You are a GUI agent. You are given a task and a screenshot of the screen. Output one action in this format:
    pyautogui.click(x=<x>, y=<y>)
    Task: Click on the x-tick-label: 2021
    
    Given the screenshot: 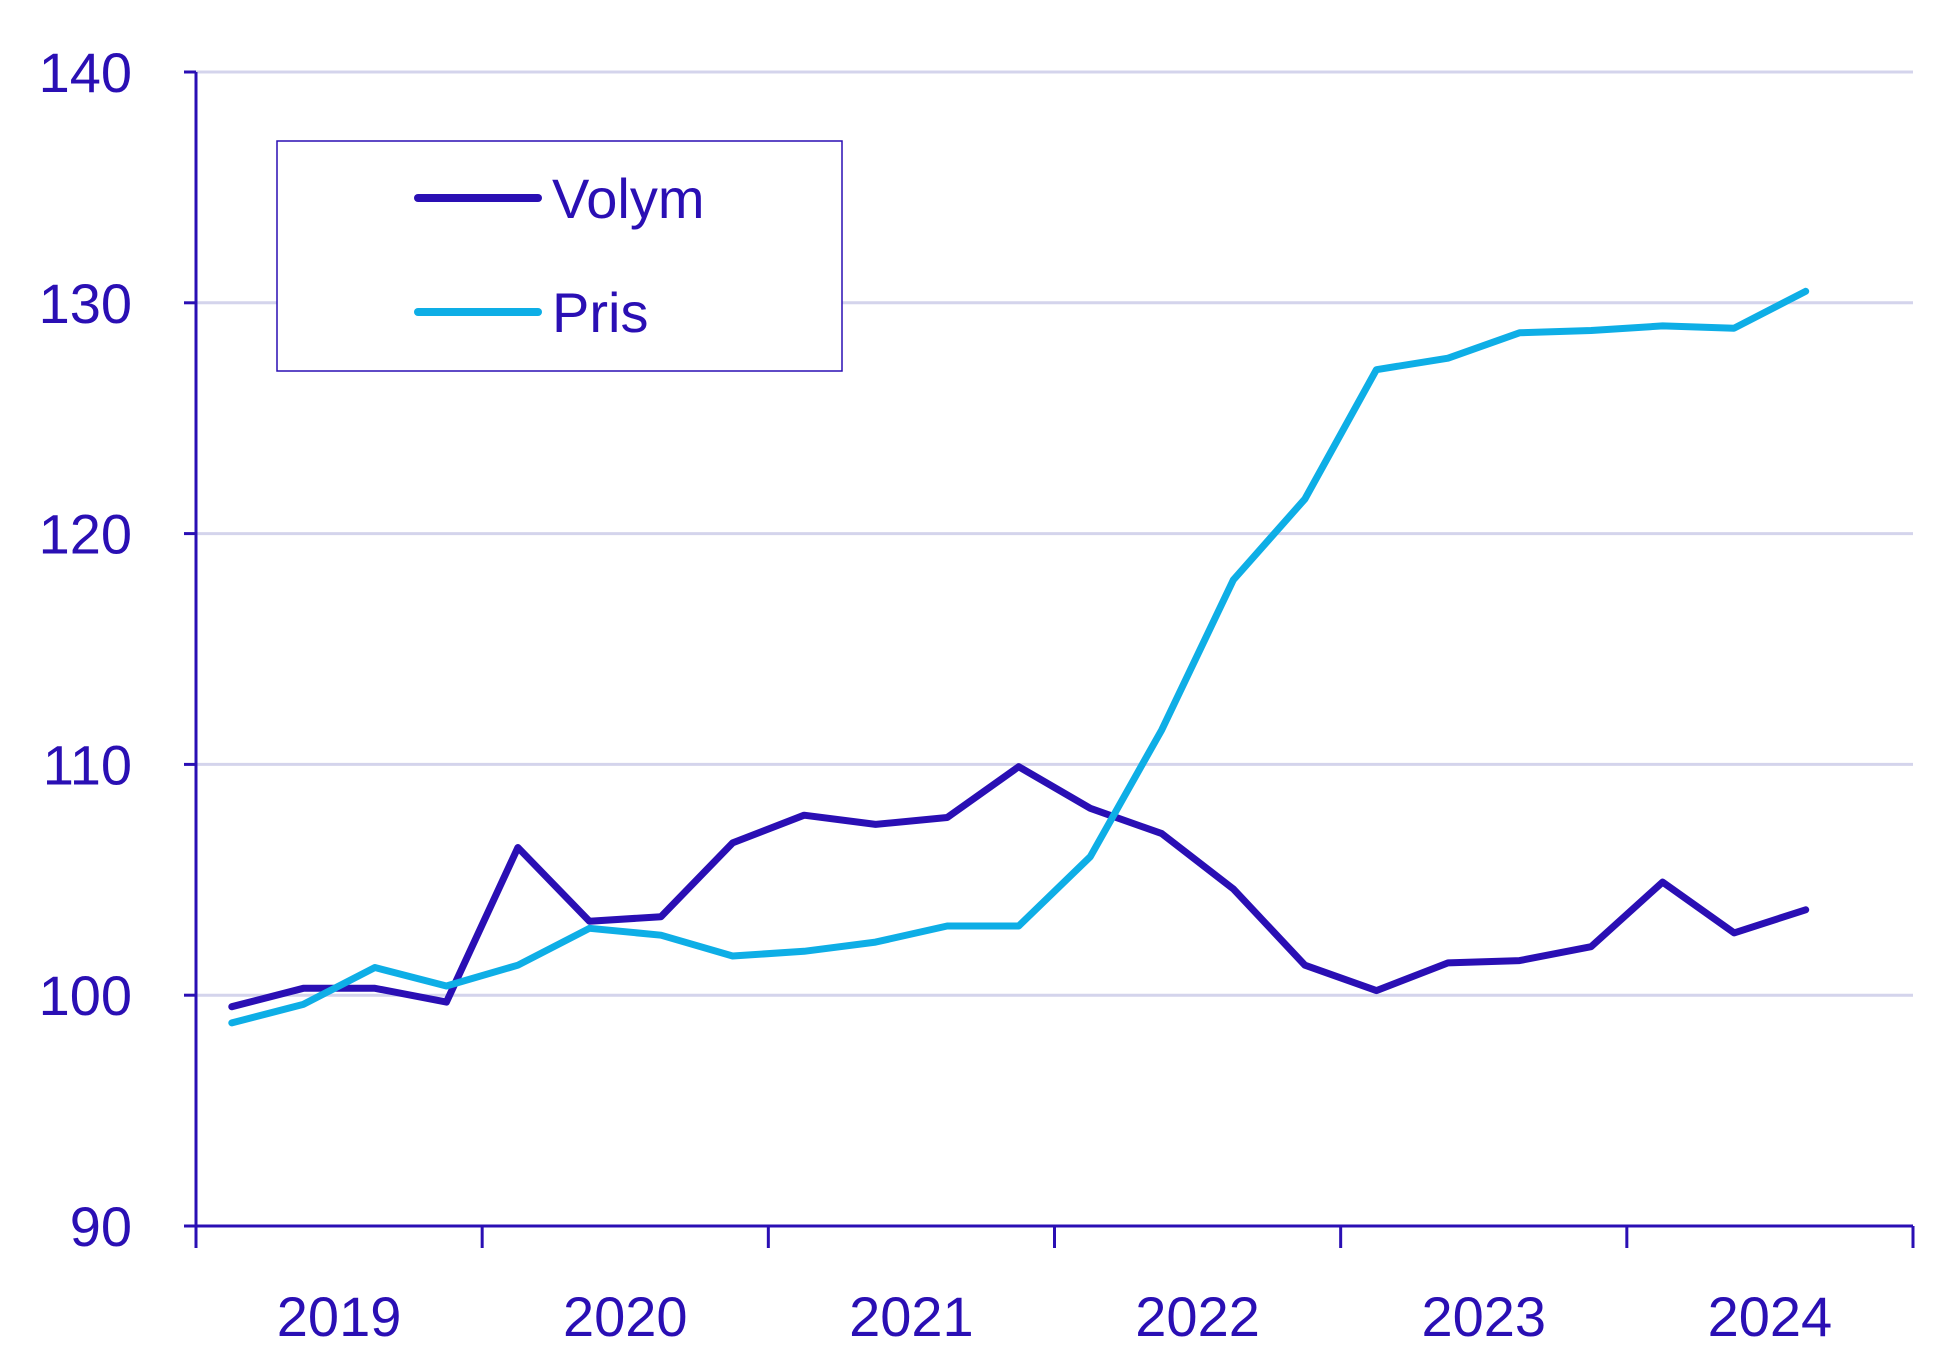 What is the action you would take?
    pyautogui.click(x=911, y=1316)
    